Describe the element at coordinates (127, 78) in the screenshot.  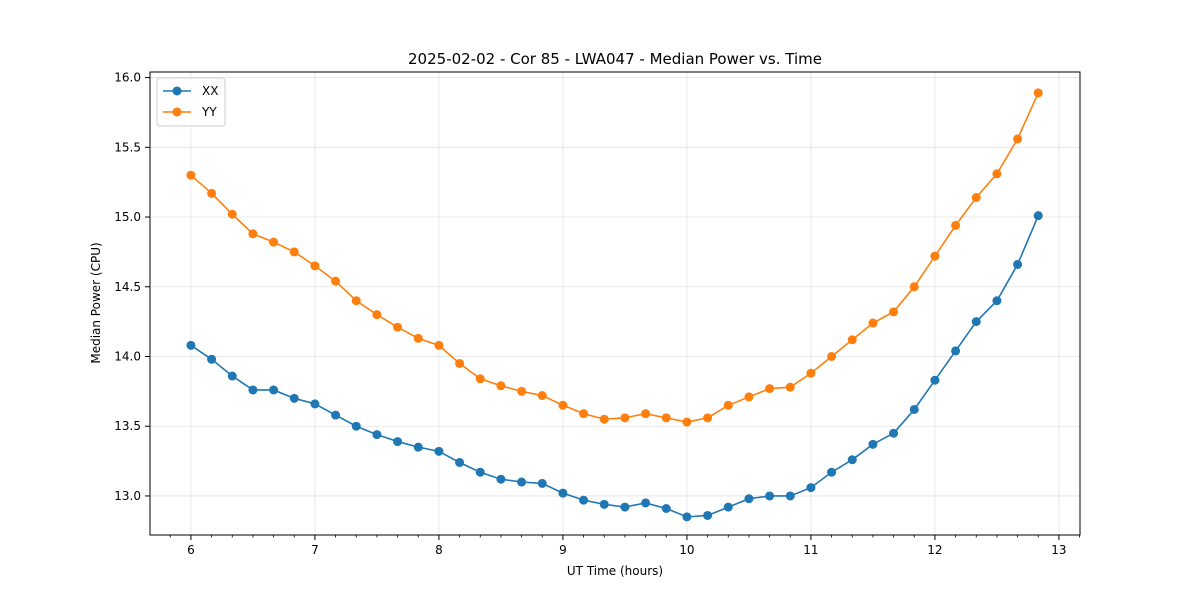
I see `y-tick-label: 16.0` at that location.